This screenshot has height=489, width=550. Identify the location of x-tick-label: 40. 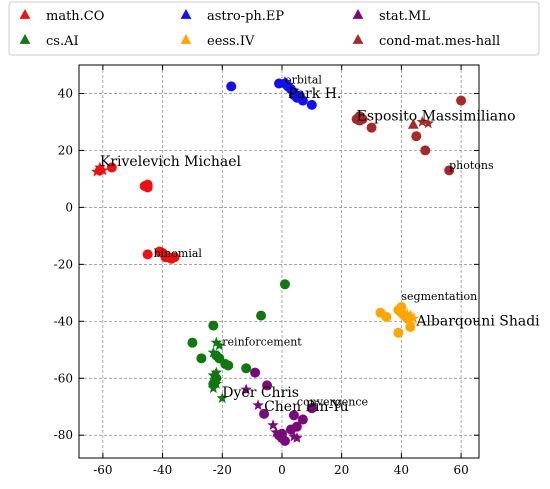
(401, 470).